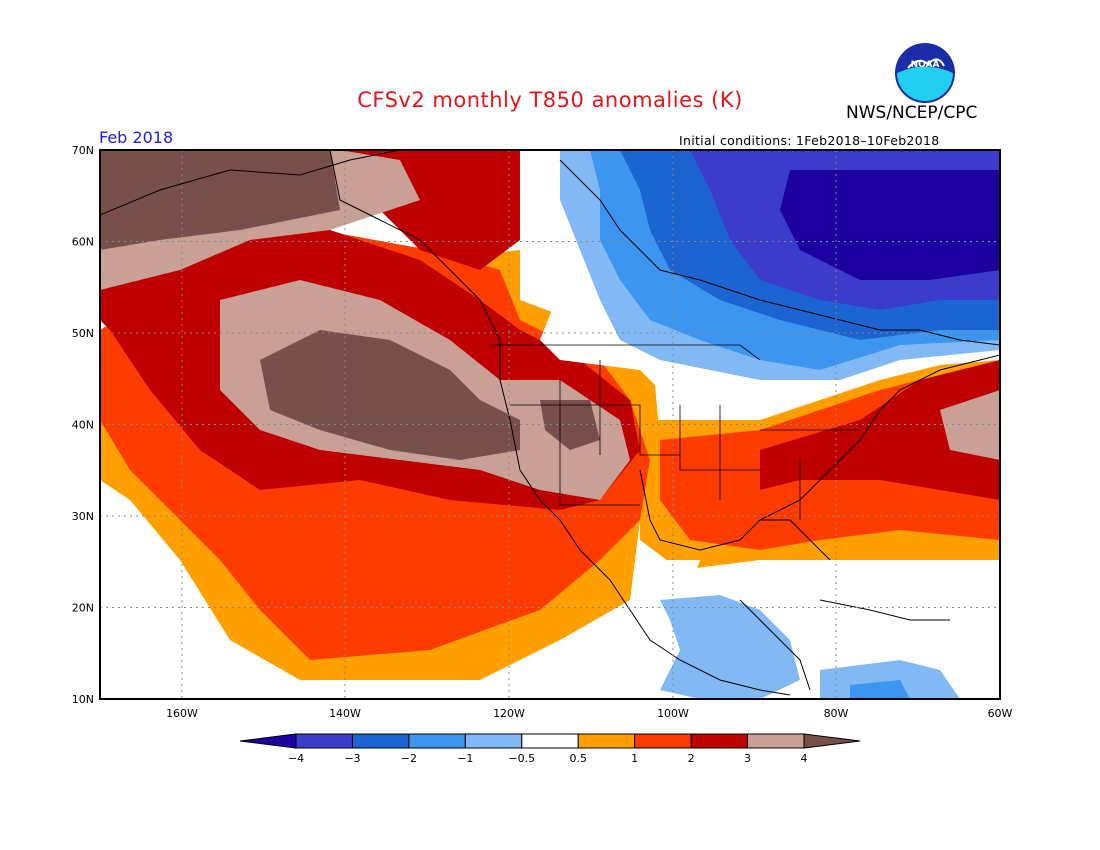  What do you see at coordinates (691, 758) in the screenshot?
I see `colorbar-label: 2` at bounding box center [691, 758].